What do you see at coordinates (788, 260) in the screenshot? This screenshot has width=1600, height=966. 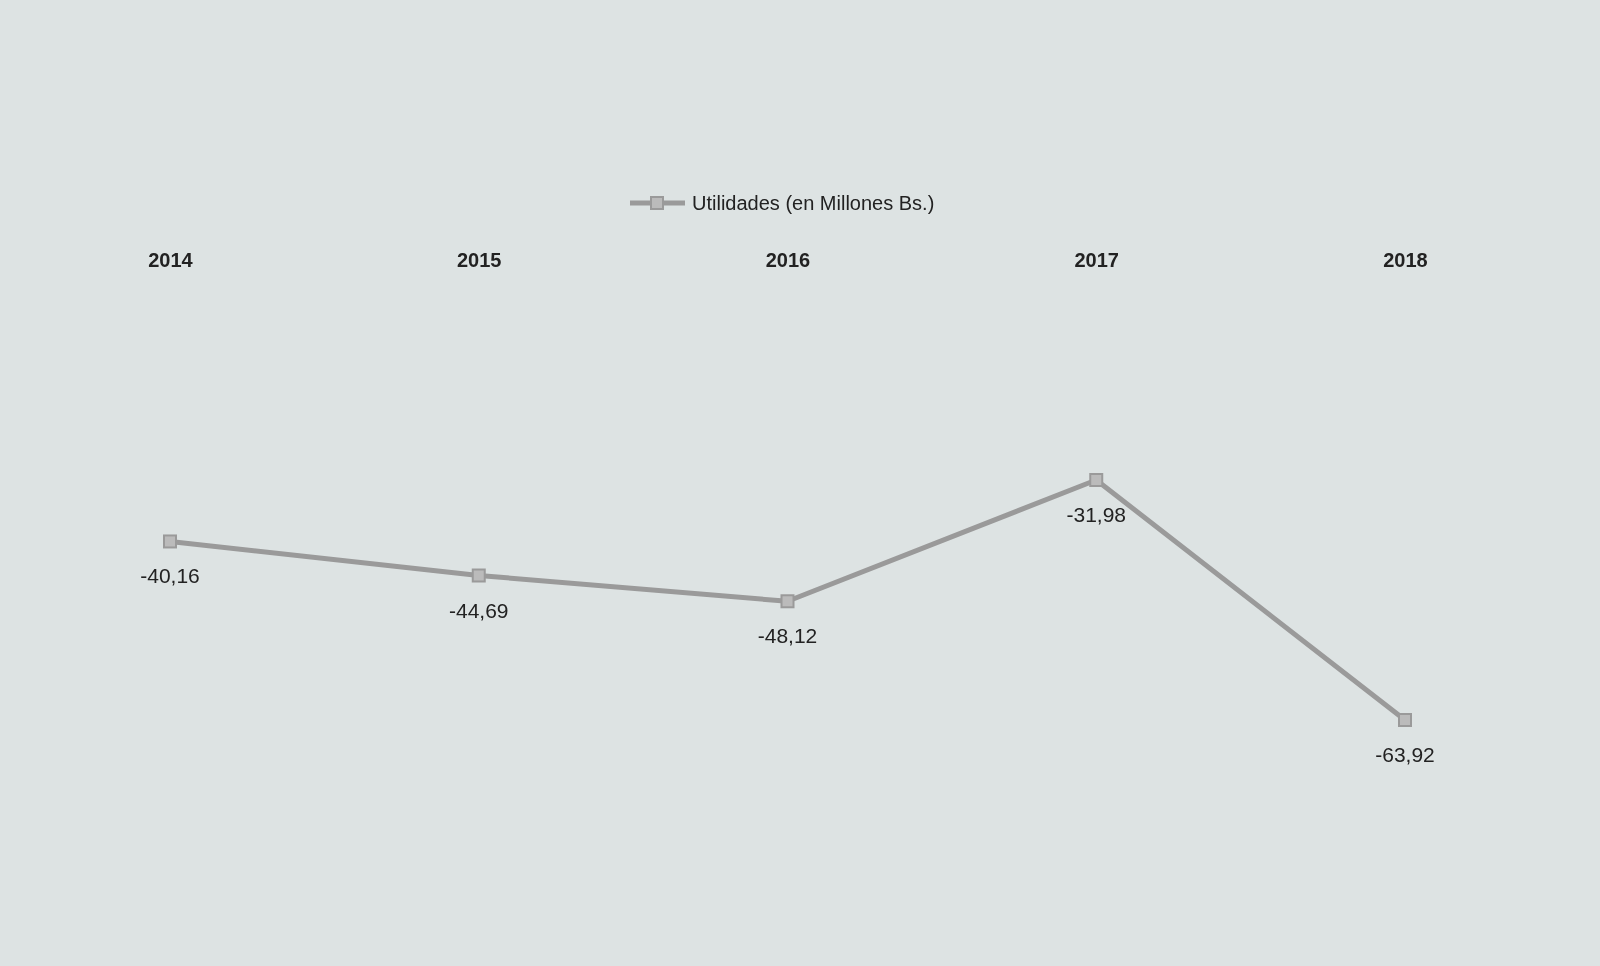 I see `x-tick-label: 2016` at bounding box center [788, 260].